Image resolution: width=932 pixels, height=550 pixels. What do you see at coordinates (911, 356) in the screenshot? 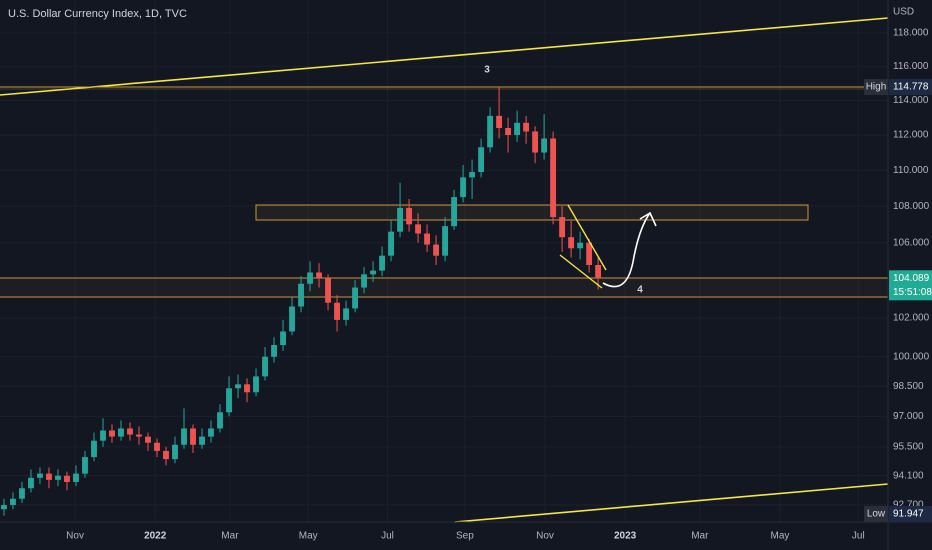
I see `y-tick-label: 100.000` at bounding box center [911, 356].